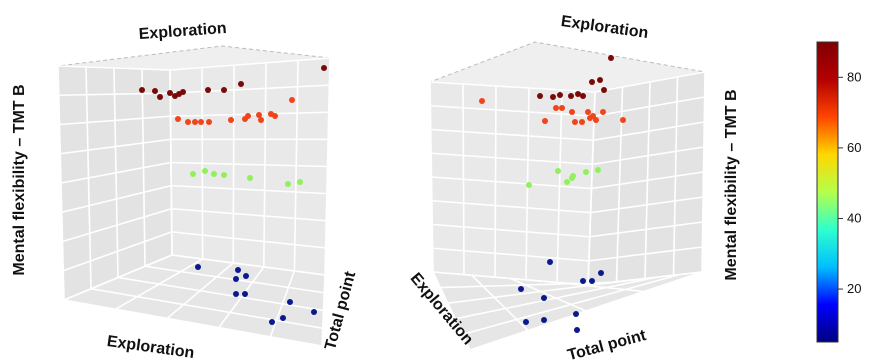  Describe the element at coordinates (827, 192) in the screenshot. I see `colorbar-scale` at that location.